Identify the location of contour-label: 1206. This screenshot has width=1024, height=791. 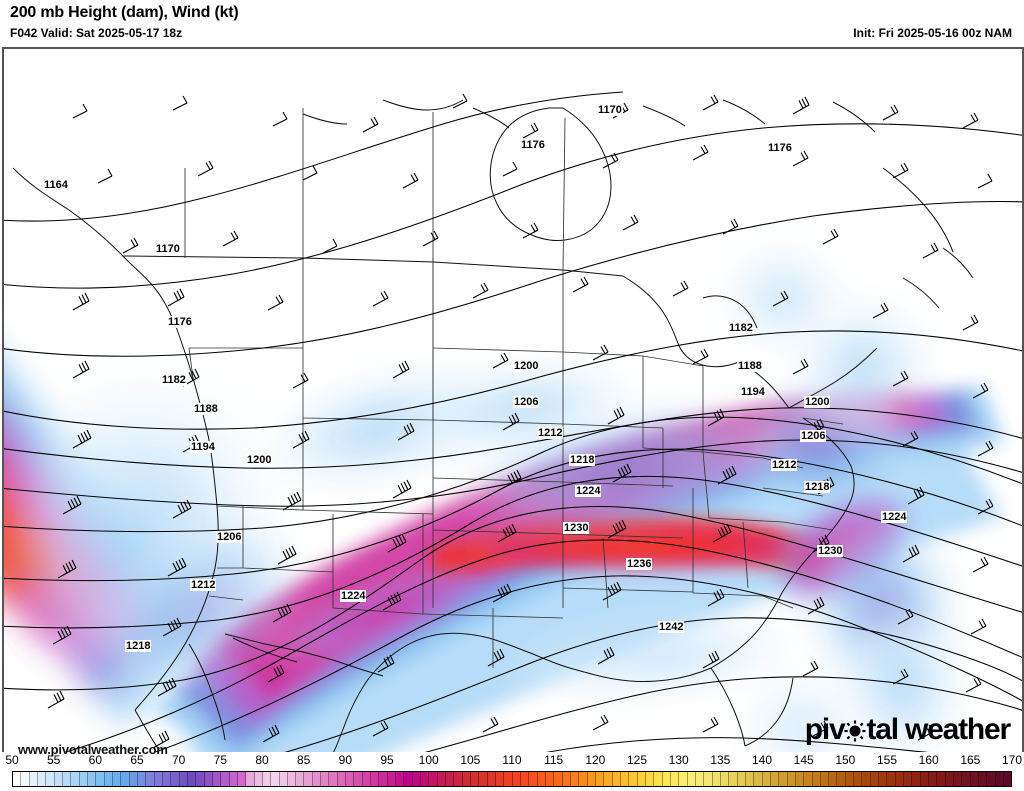
(526, 402).